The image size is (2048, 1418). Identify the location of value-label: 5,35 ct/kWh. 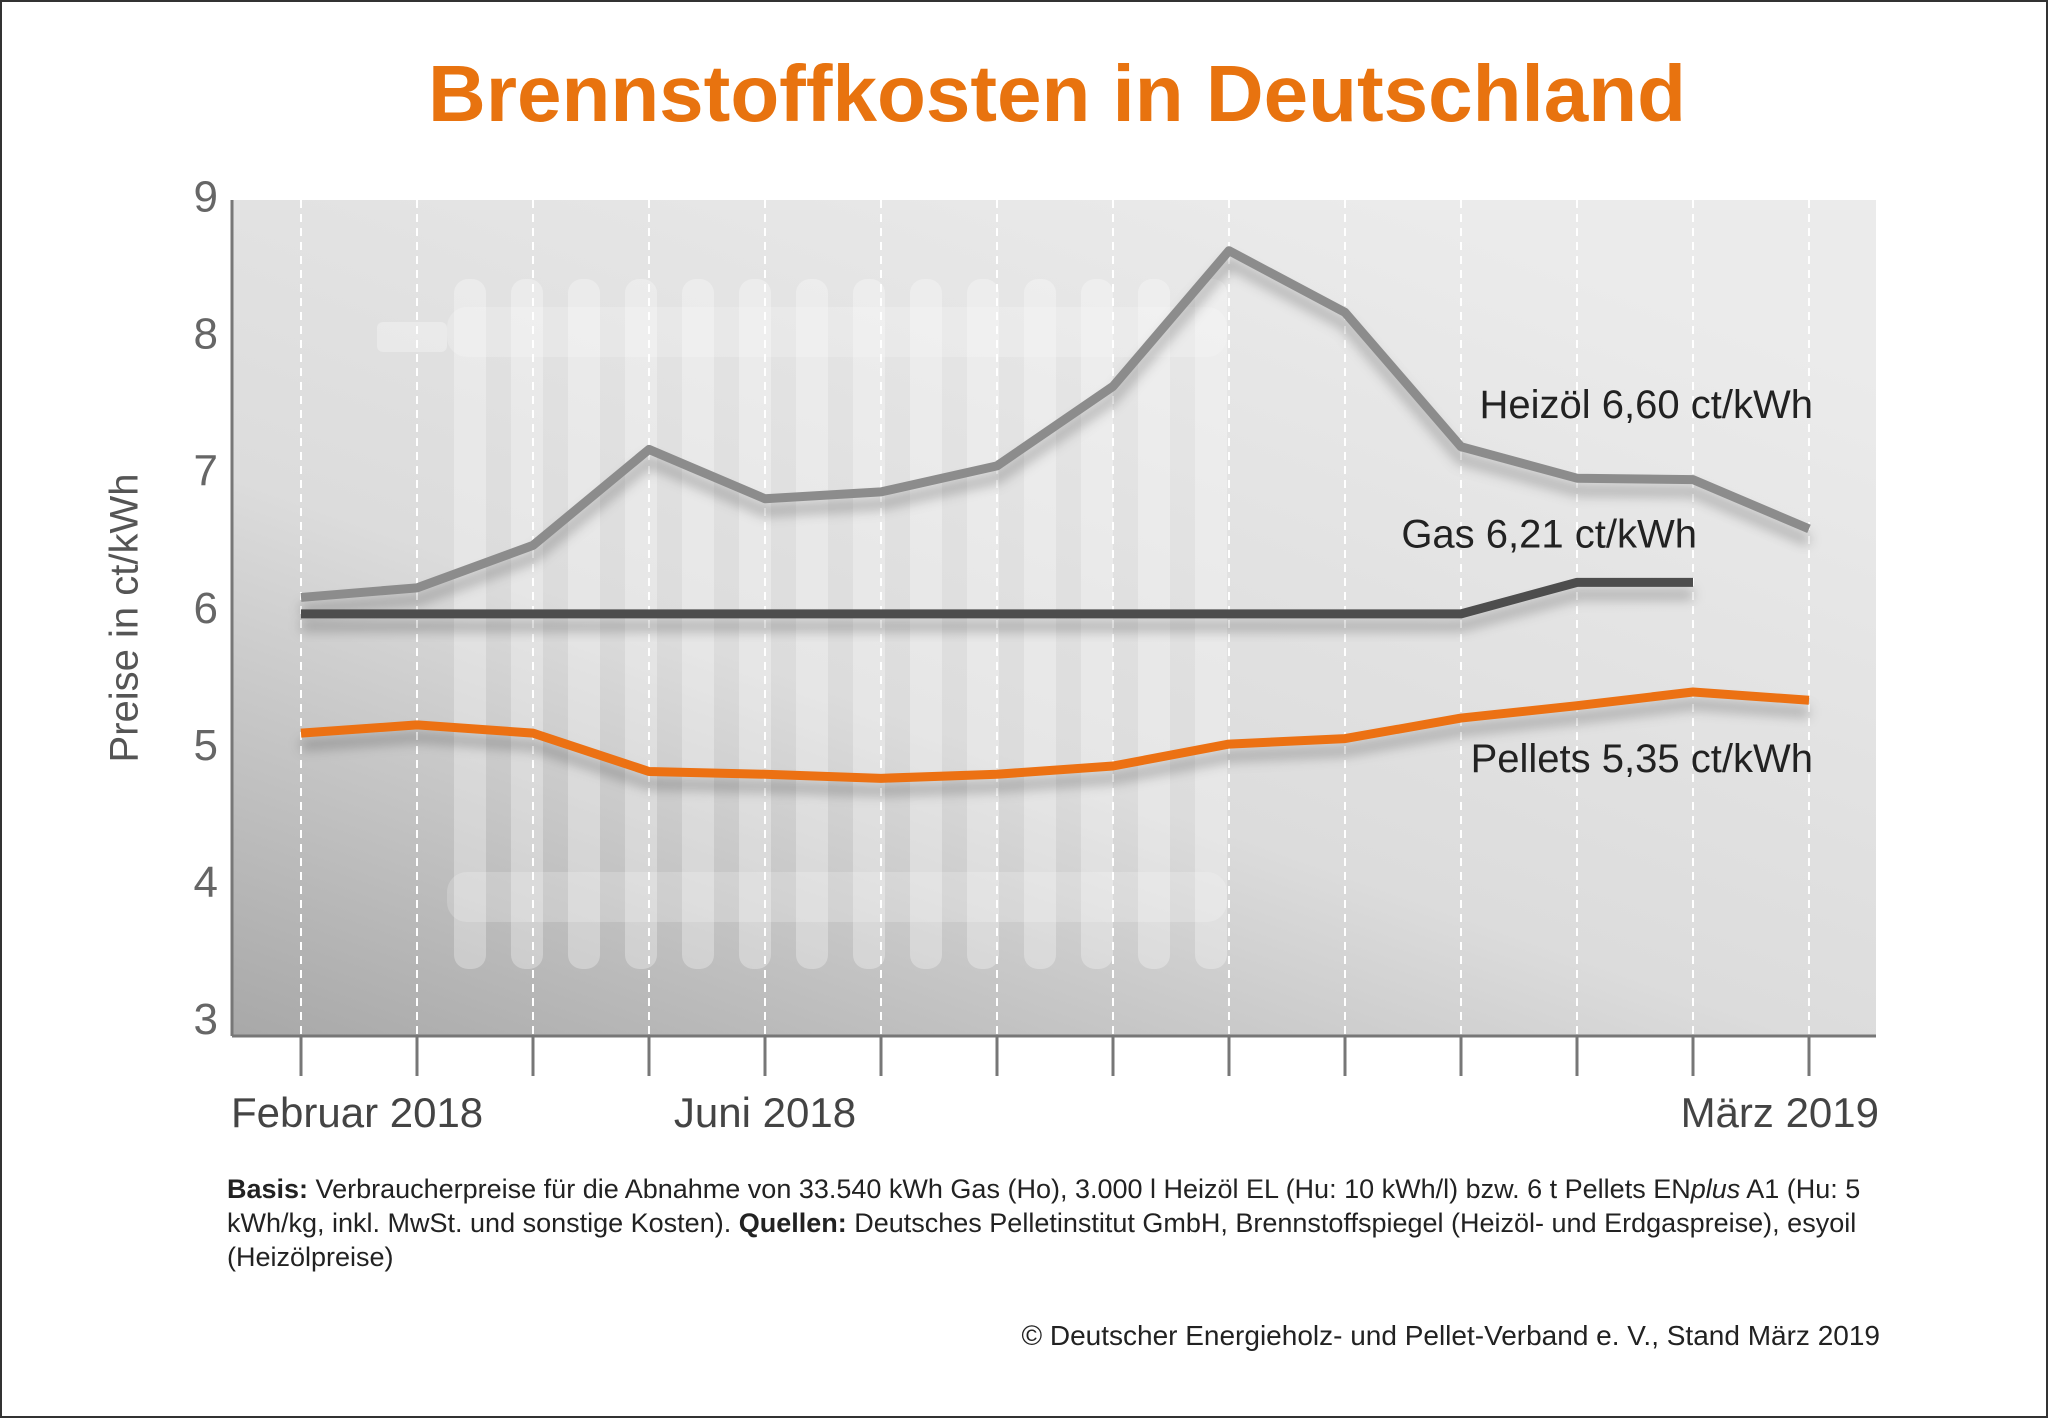
(1707, 759).